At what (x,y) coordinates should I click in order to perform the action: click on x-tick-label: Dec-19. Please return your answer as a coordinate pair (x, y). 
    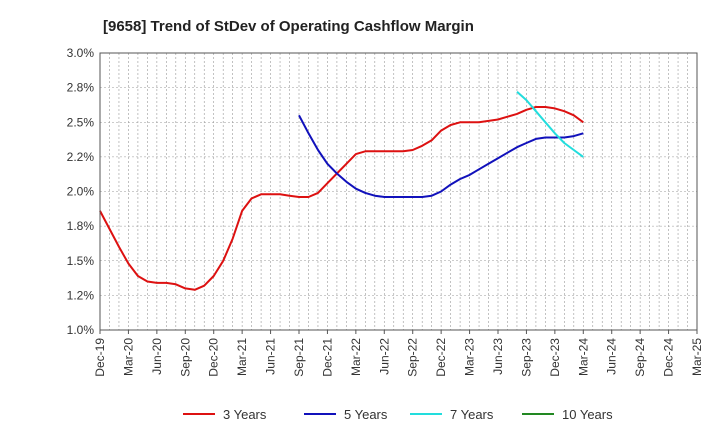
    Looking at the image, I should click on (100, 357).